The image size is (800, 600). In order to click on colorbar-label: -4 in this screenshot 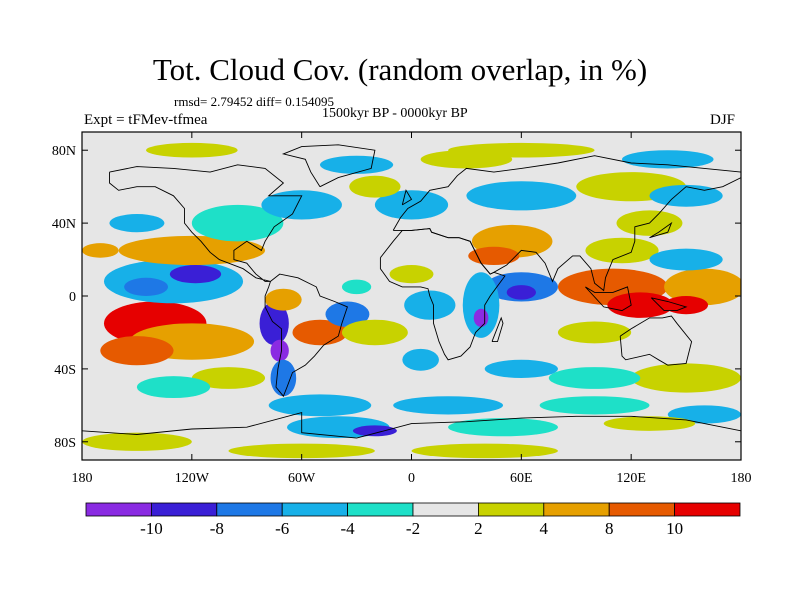, I will do `click(348, 528)`.